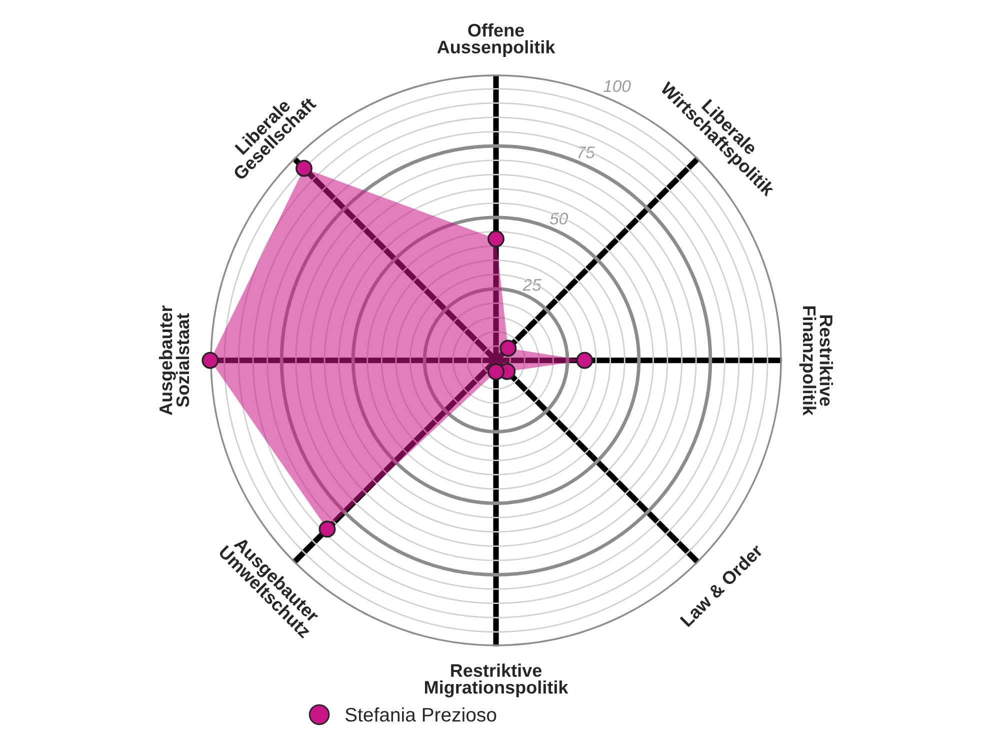 Image resolution: width=996 pixels, height=743 pixels. I want to click on spoke-label: Ausgebauter Sozialstaat, so click(174, 360).